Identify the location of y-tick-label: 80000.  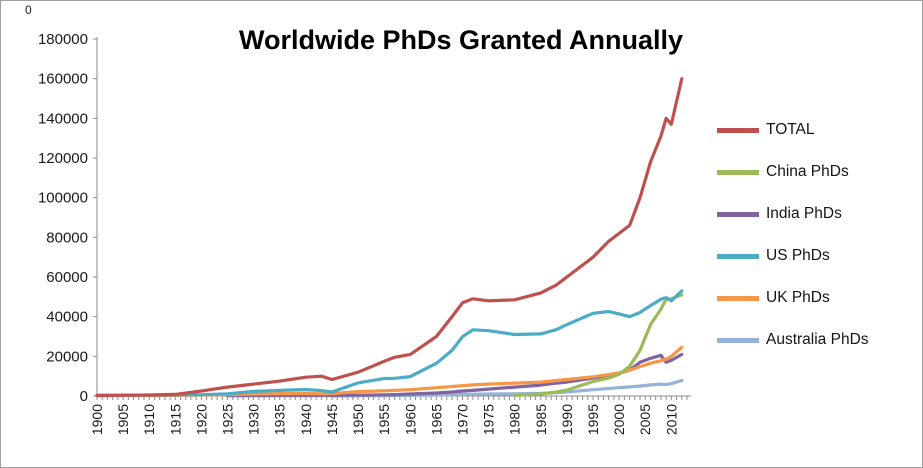
(67, 237).